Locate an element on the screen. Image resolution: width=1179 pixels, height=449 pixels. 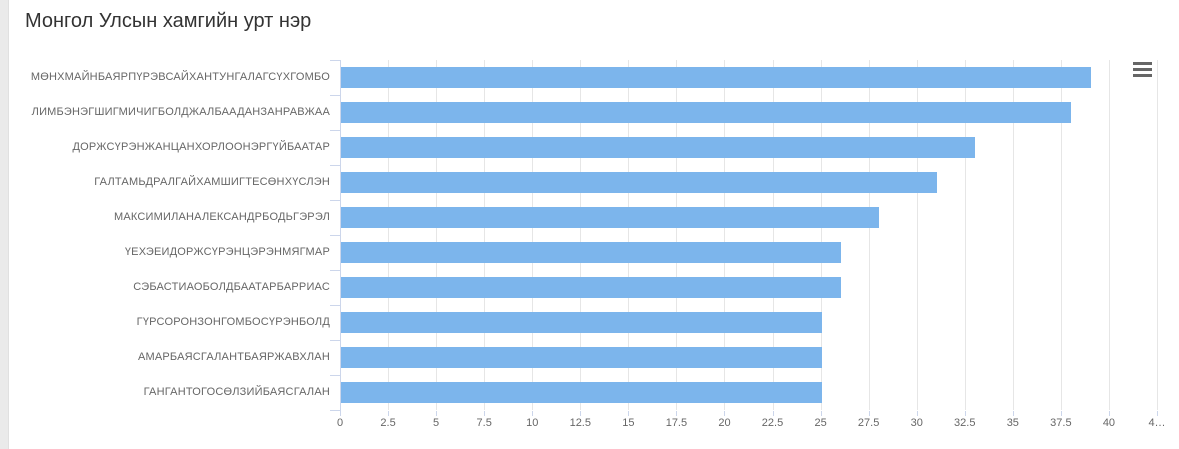
x-axis-tick-label: 32.5 is located at coordinates (965, 423).